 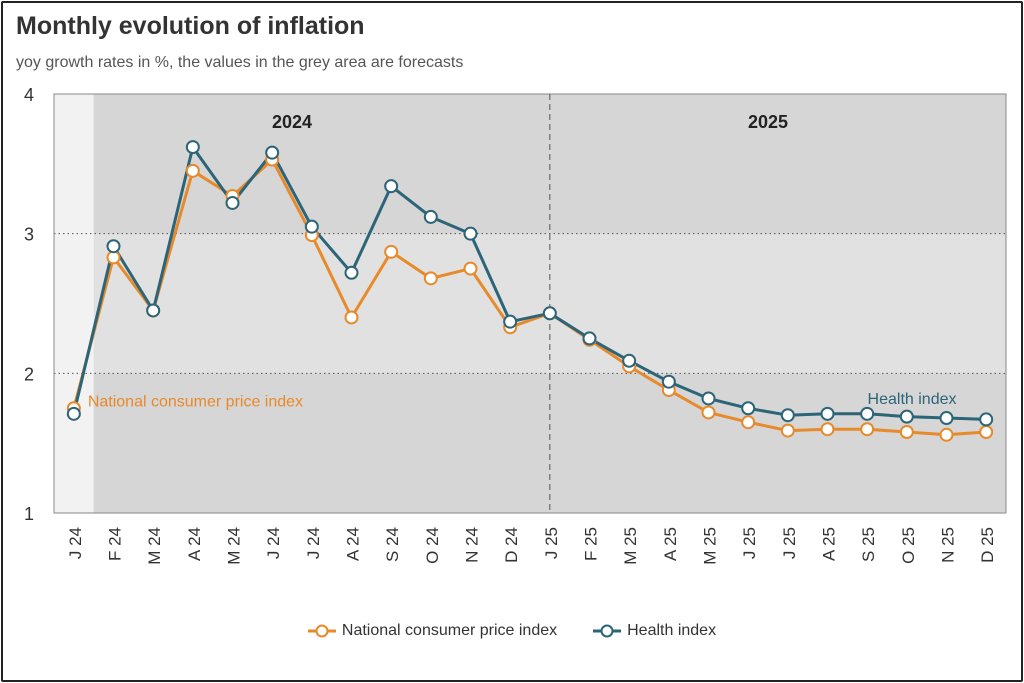 What do you see at coordinates (194, 544) in the screenshot?
I see `x-tick-label-3: A 24` at bounding box center [194, 544].